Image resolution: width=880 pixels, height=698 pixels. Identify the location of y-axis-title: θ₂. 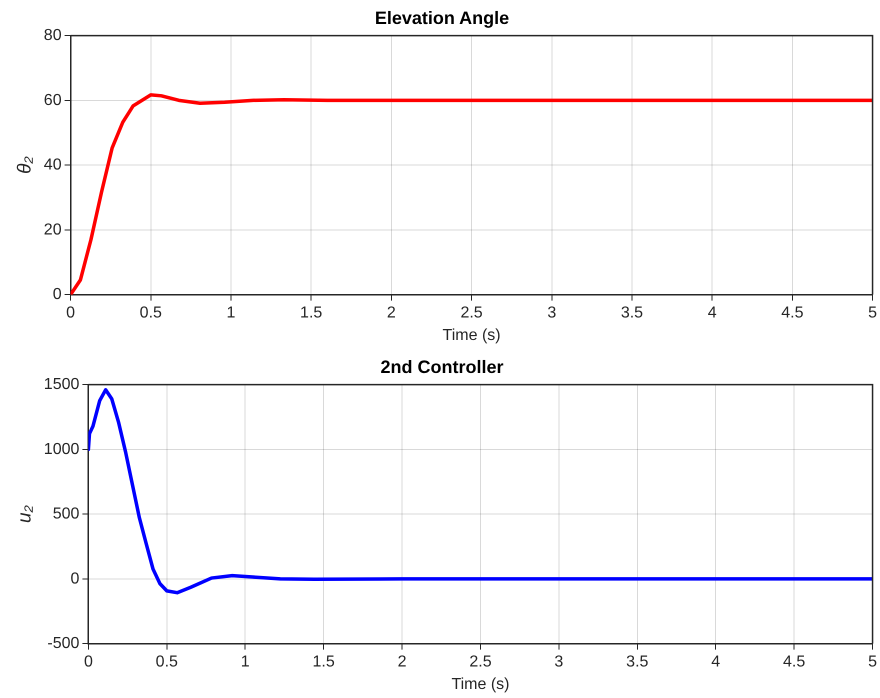
(25, 165).